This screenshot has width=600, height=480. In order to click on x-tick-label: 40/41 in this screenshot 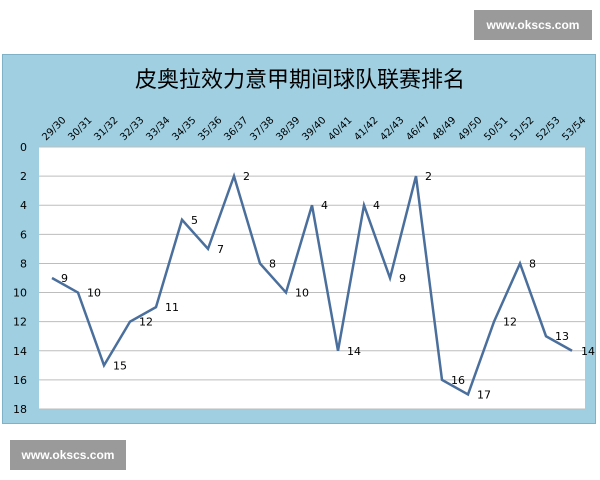, I will do `click(340, 129)`.